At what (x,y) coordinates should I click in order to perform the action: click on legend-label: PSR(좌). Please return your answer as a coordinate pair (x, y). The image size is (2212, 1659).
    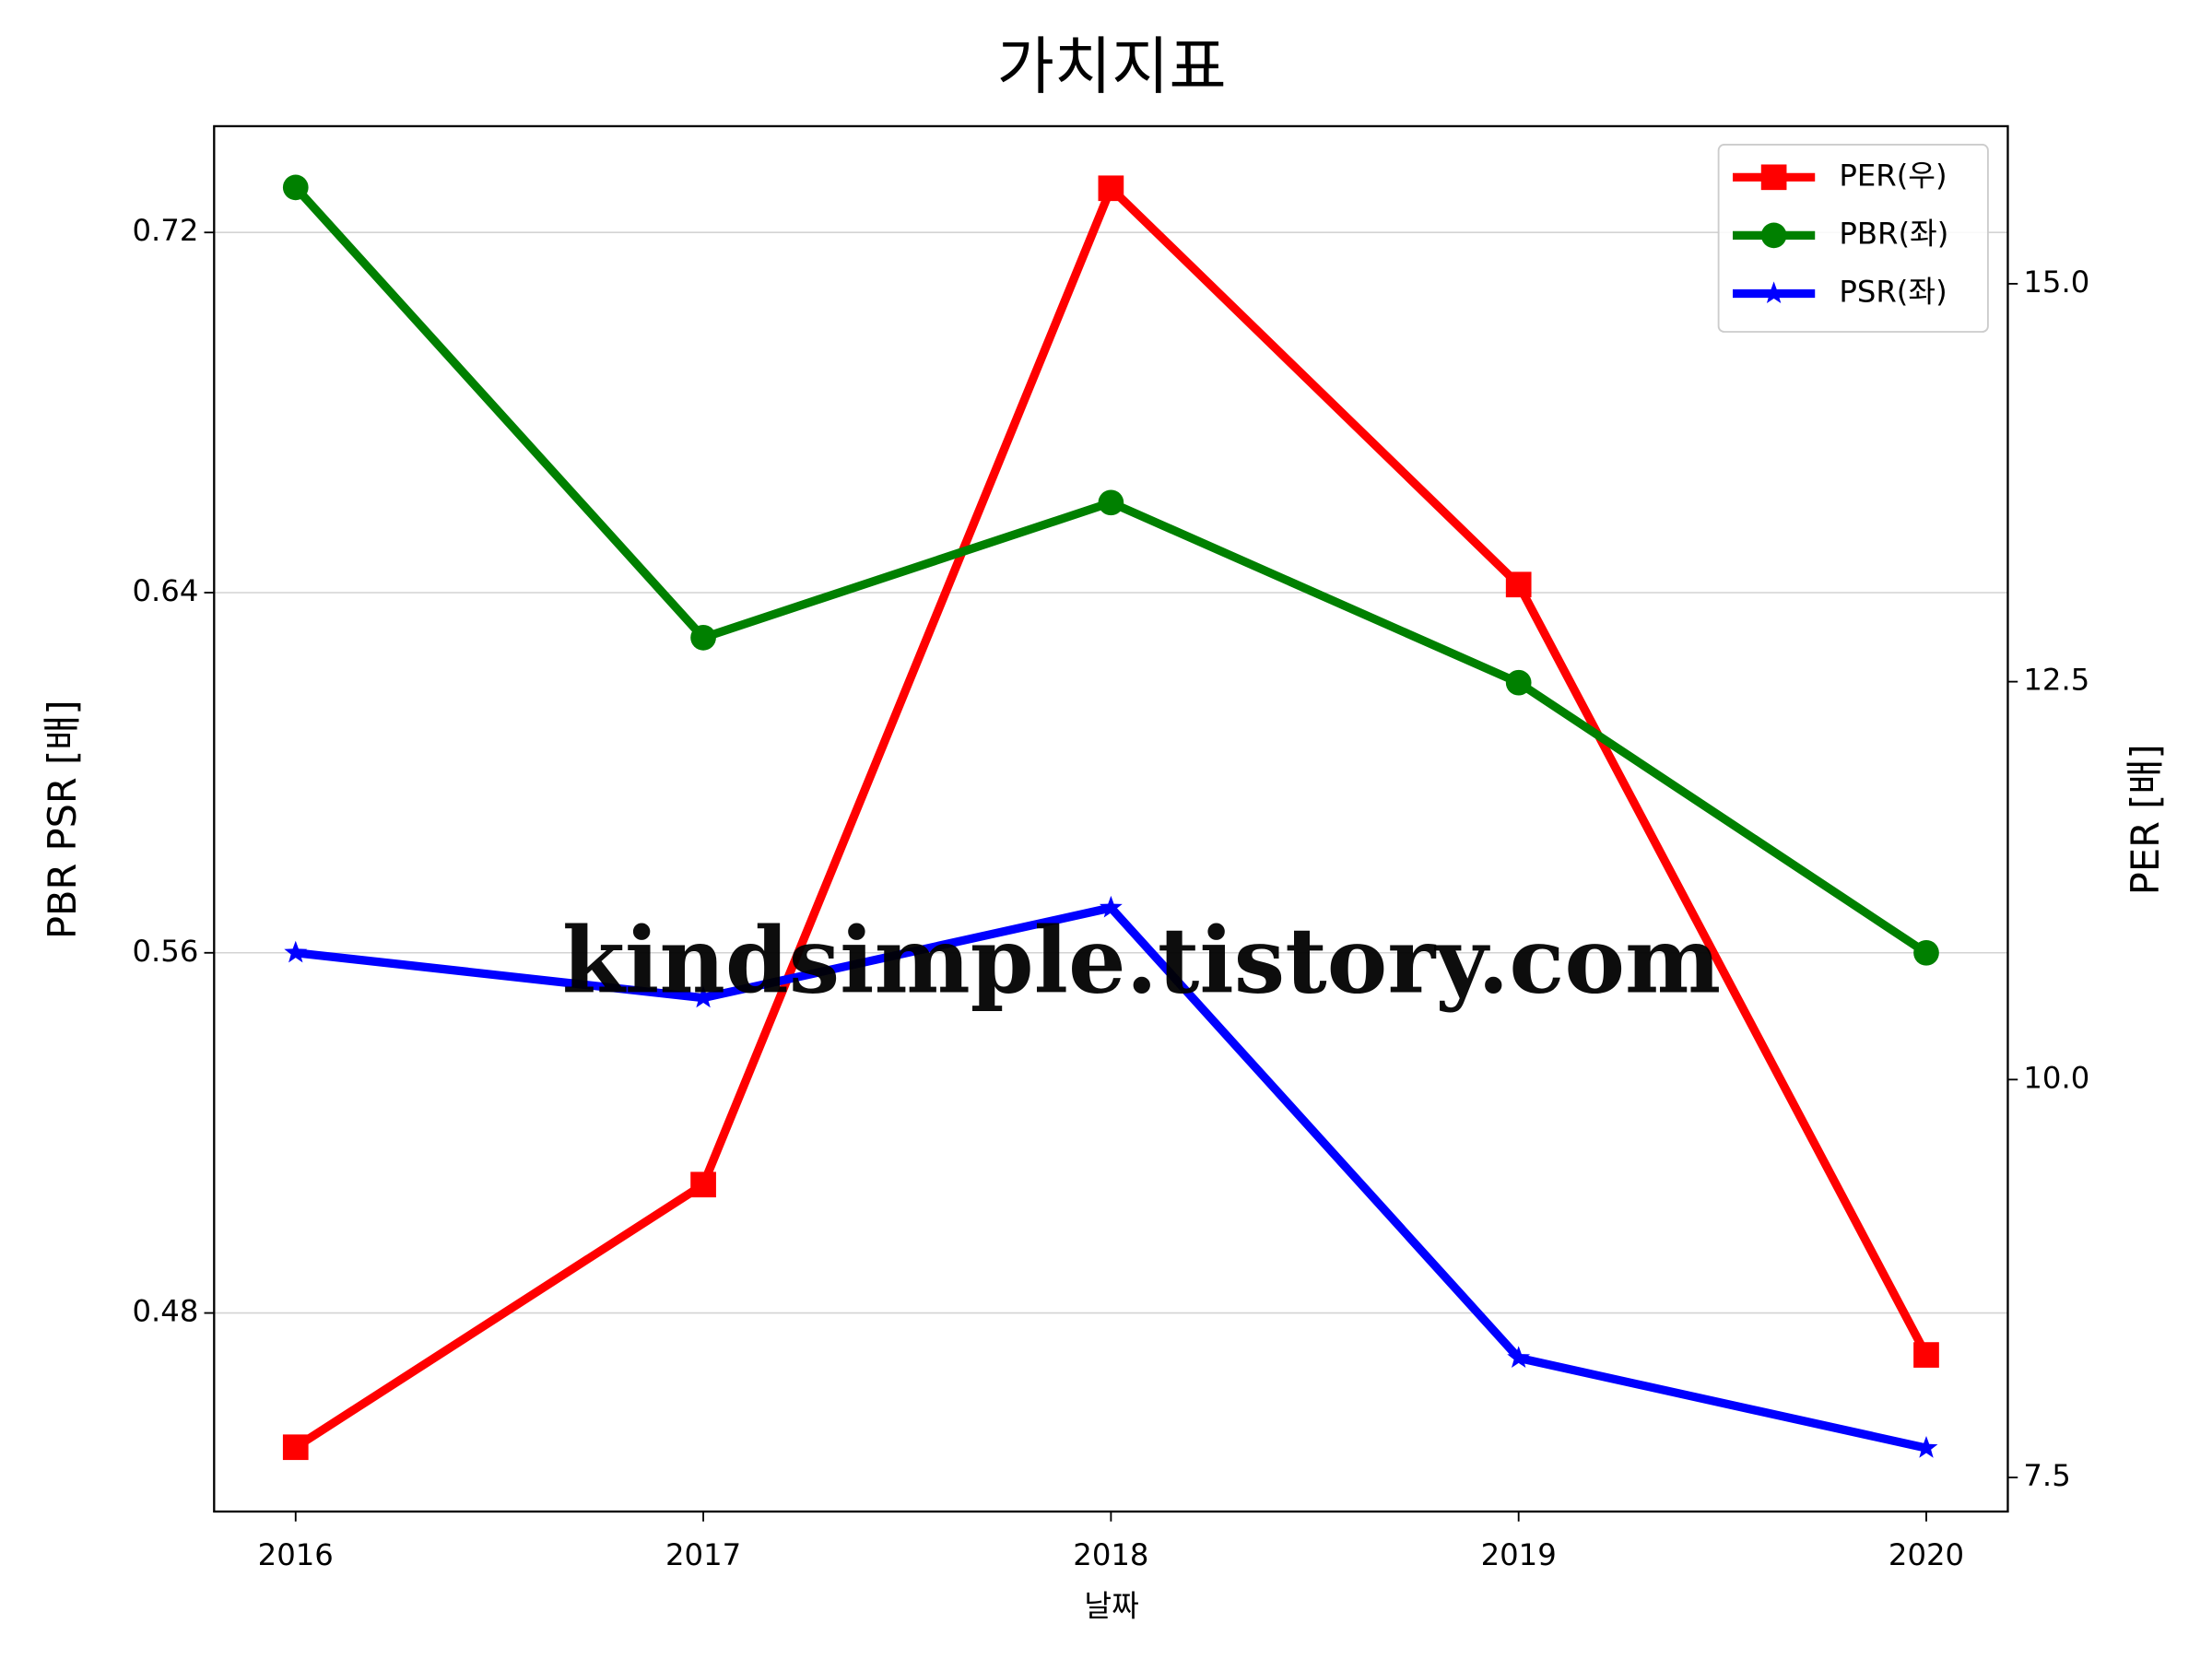
    Looking at the image, I should click on (1893, 291).